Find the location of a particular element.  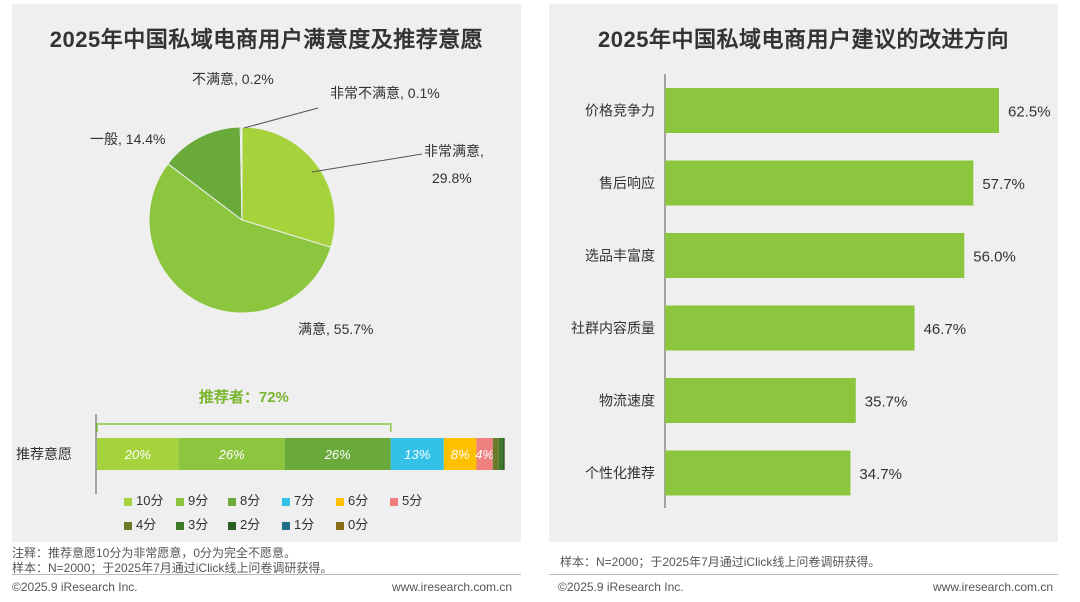

legend-label-5: 5分 is located at coordinates (412, 500).